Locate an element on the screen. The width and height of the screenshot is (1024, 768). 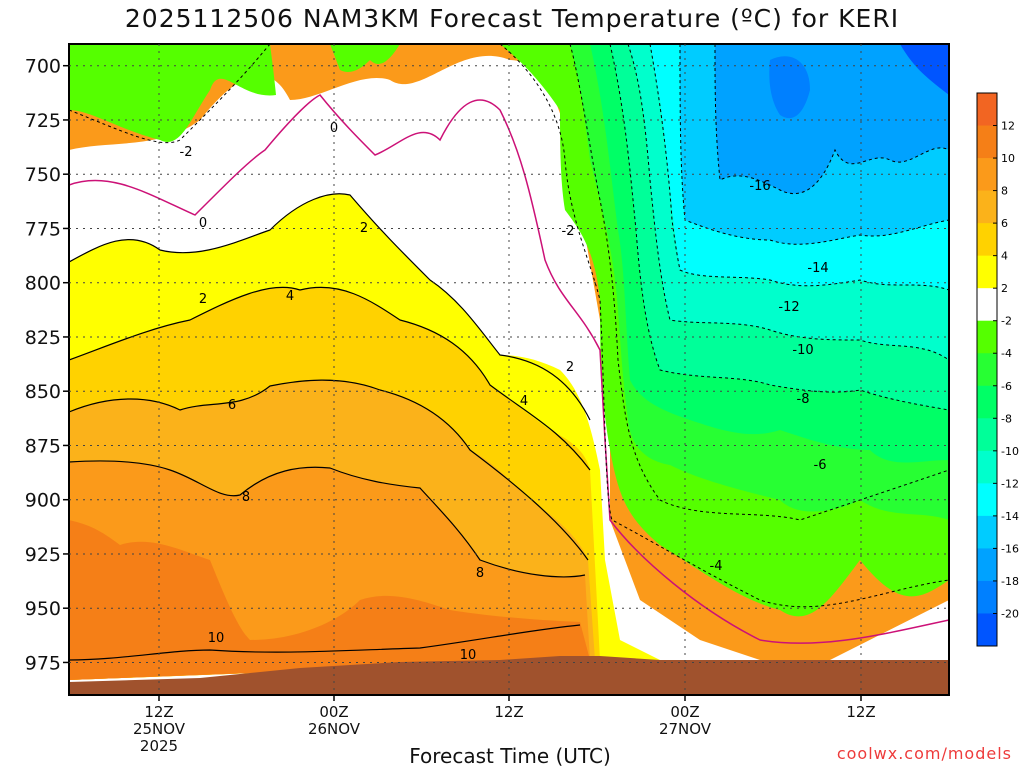
colorbar-tick-label: 8 is located at coordinates (1004, 191).